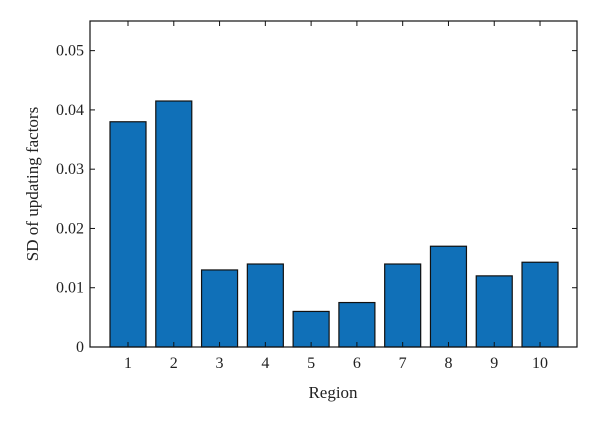 The height and width of the screenshot is (424, 600). I want to click on x-tick-label: 4, so click(265, 363).